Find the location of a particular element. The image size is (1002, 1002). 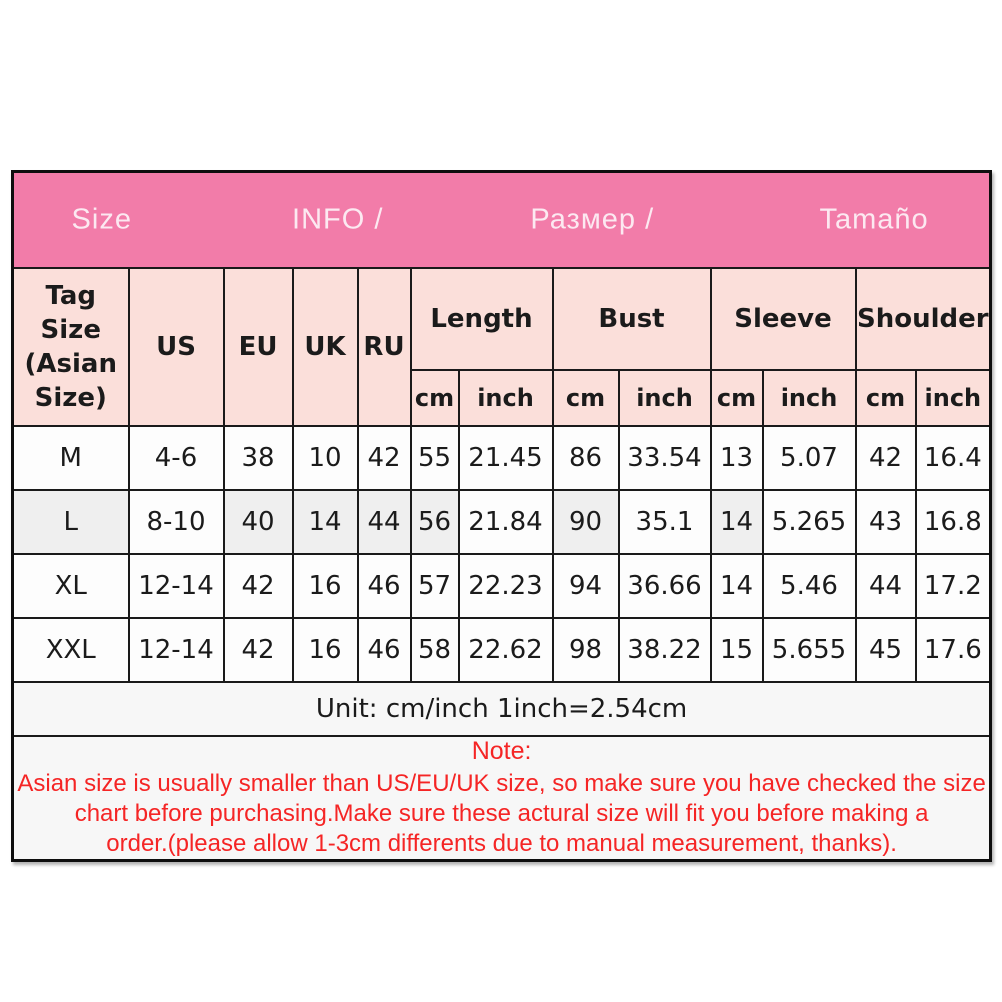

banner-label-info: INFO / is located at coordinates (338, 219).